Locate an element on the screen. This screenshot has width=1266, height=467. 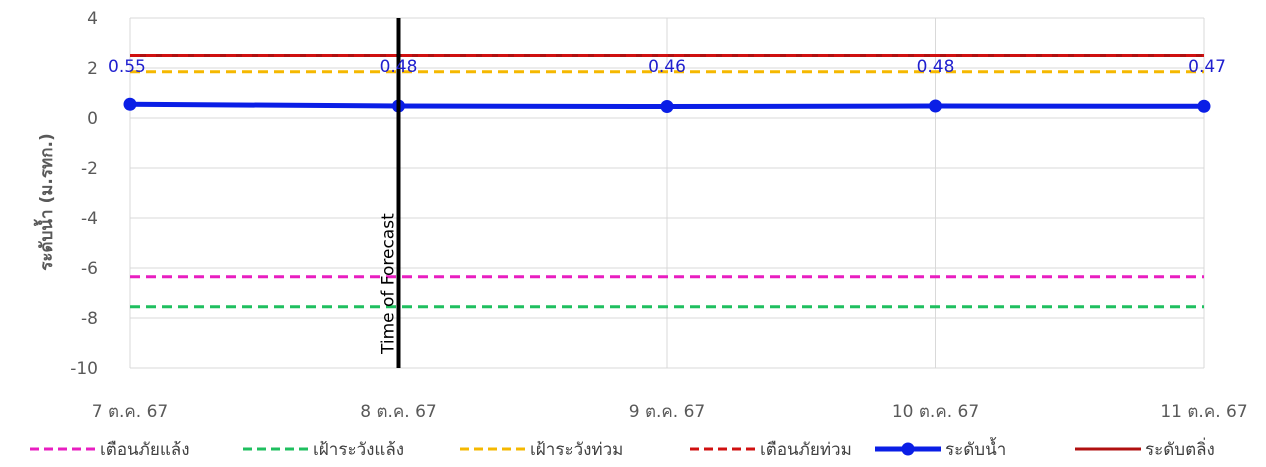
legend-item: เตือนภัยแล้ง is located at coordinates (110, 450).